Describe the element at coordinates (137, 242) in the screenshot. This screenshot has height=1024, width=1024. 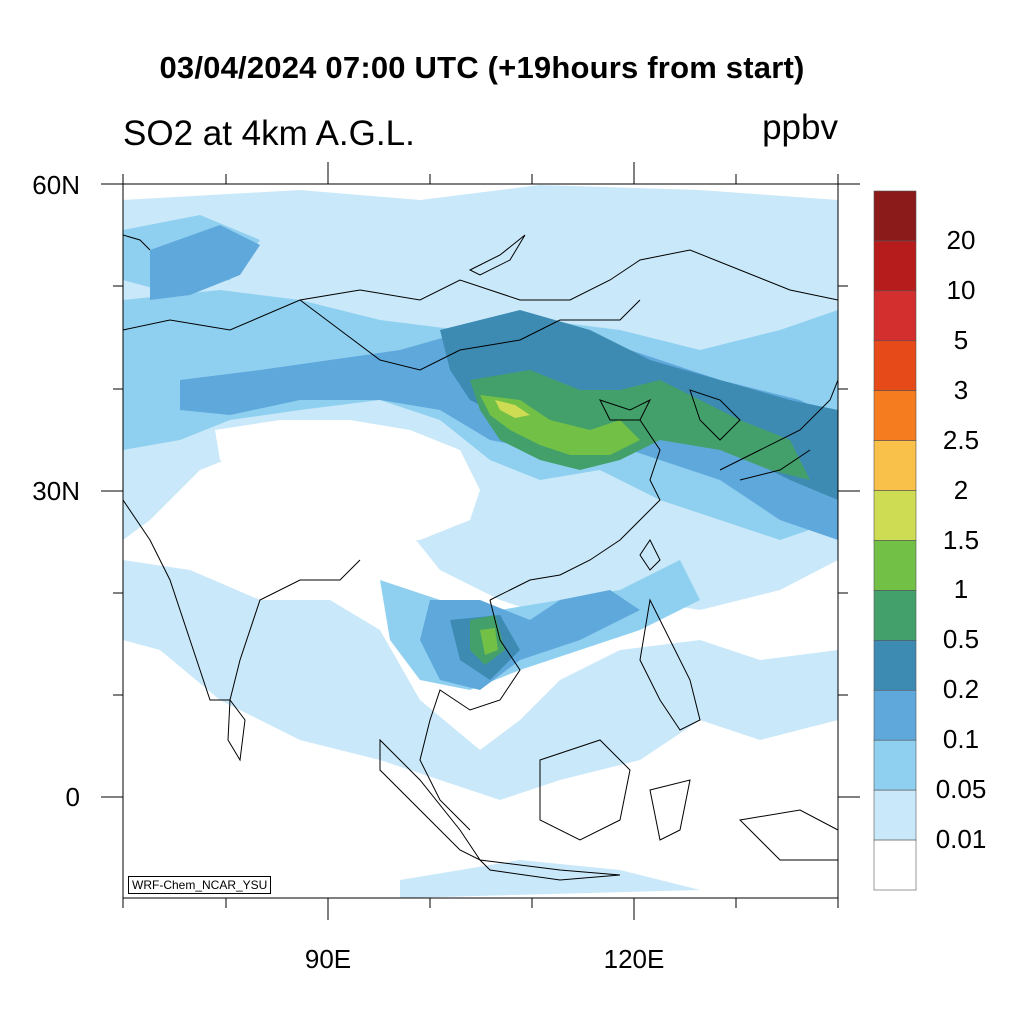
I see `coast-caspian` at that location.